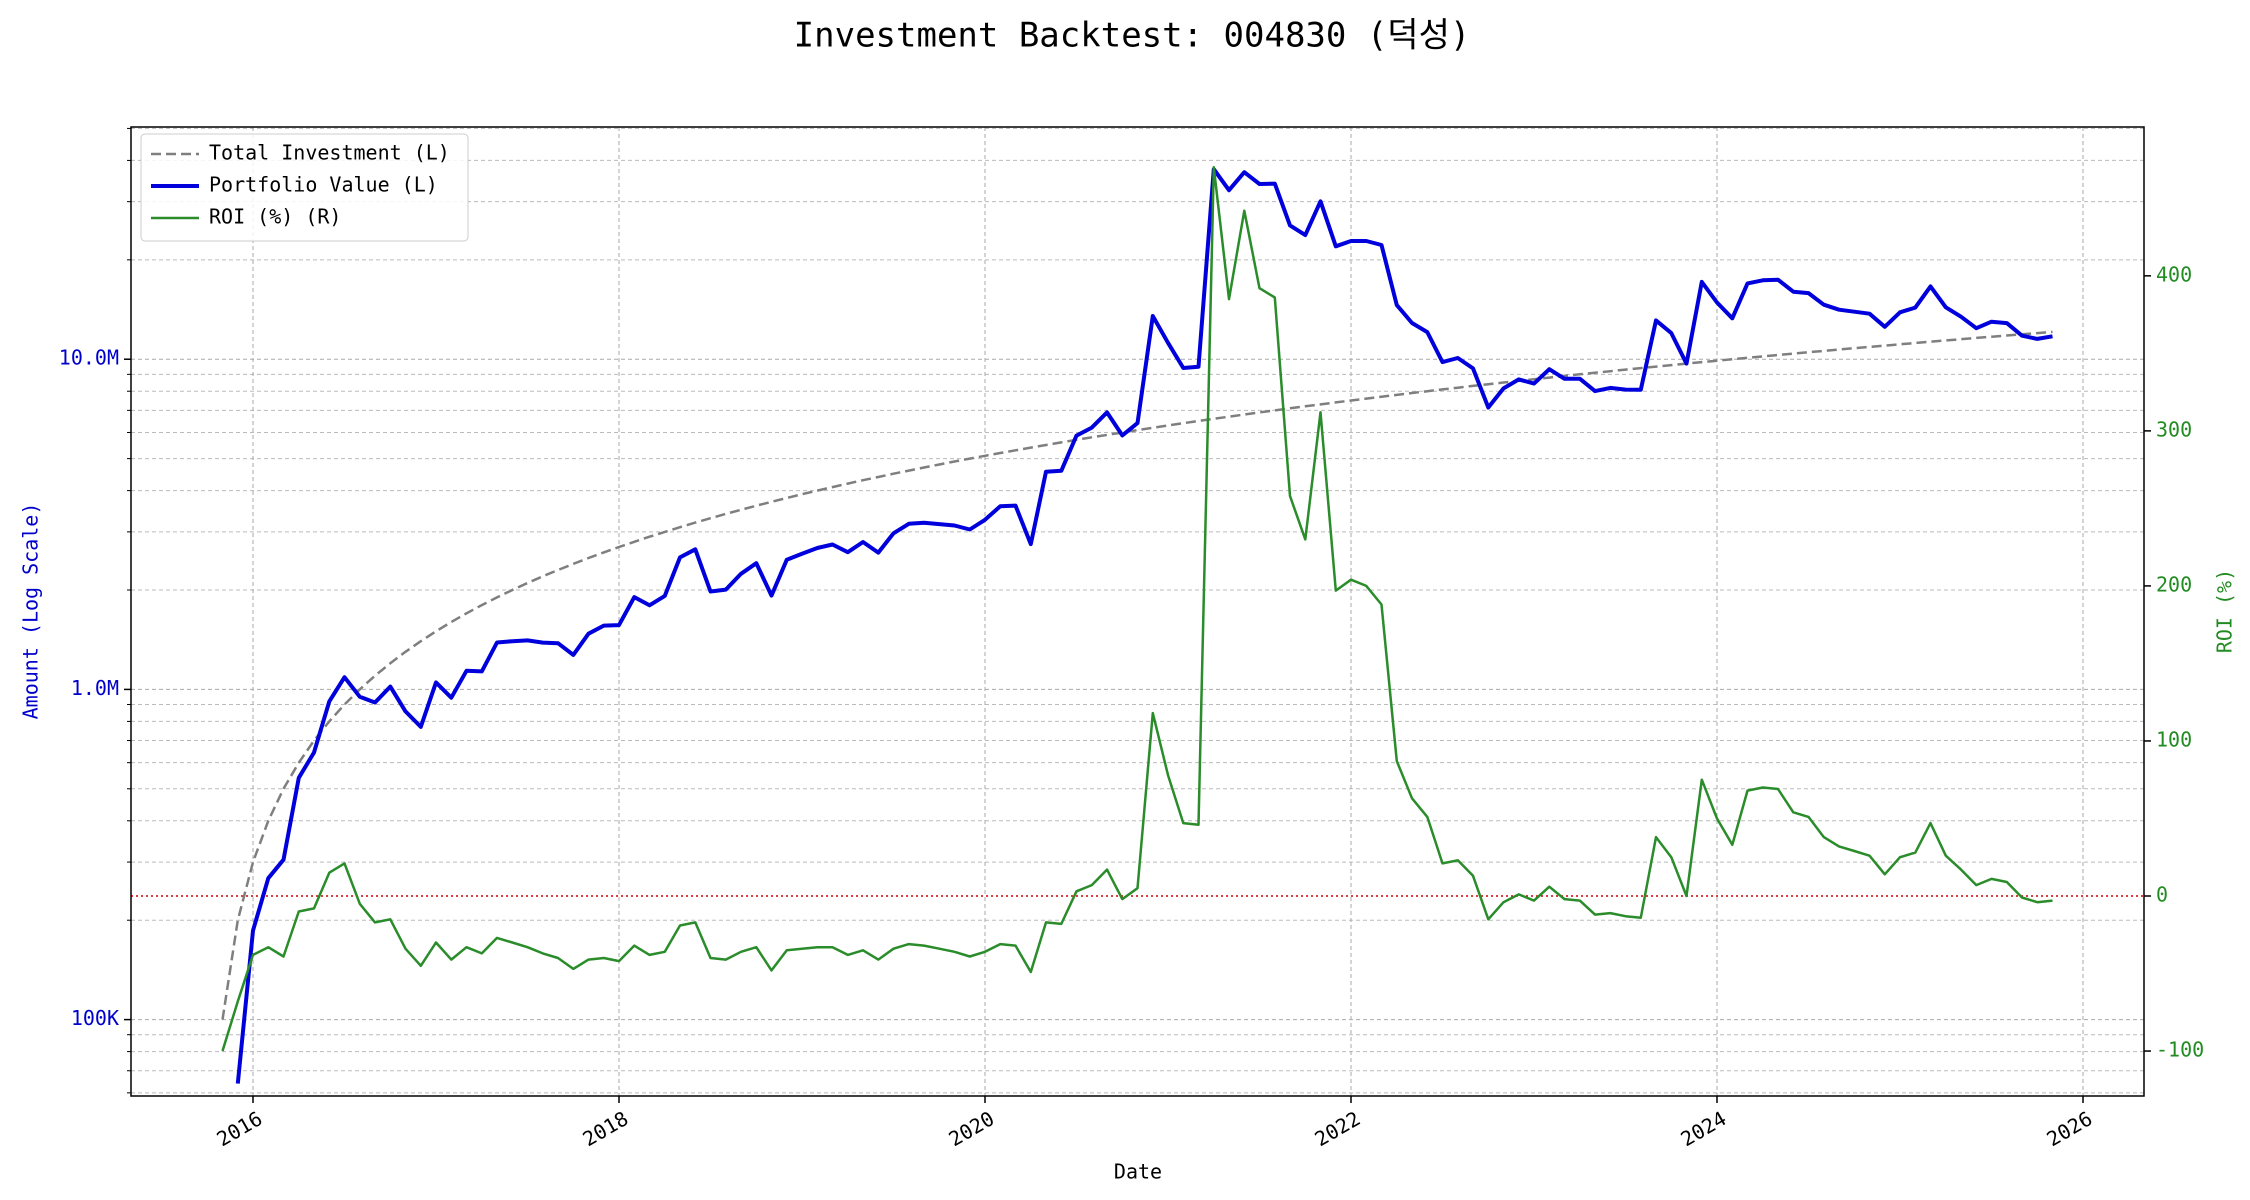  Describe the element at coordinates (89, 358) in the screenshot. I see `y-tick-label: 10.0M` at that location.